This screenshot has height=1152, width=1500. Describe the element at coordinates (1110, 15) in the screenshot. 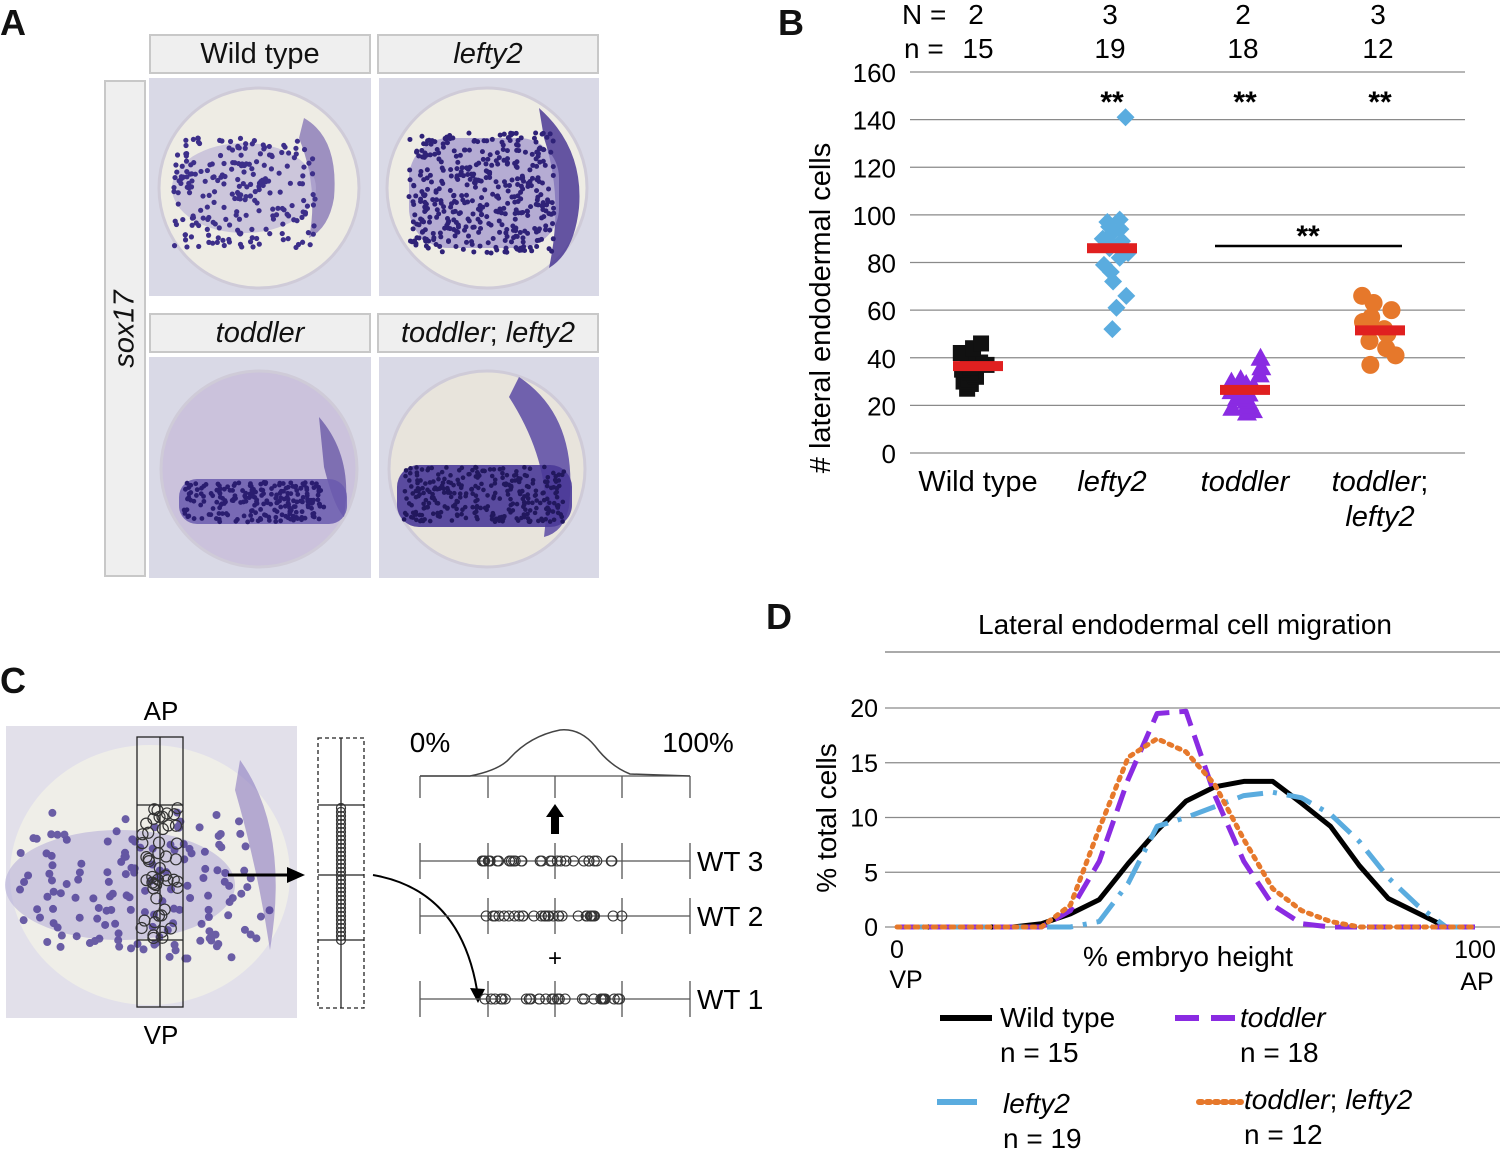

I see `n-group-value: 3` at that location.